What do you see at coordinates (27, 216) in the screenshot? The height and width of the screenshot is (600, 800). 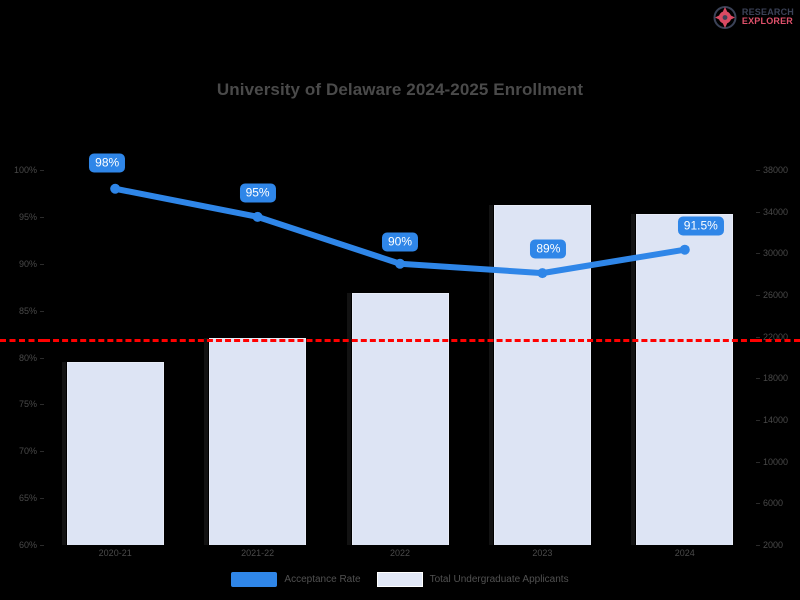 I see `axis-tick-label: 95%` at bounding box center [27, 216].